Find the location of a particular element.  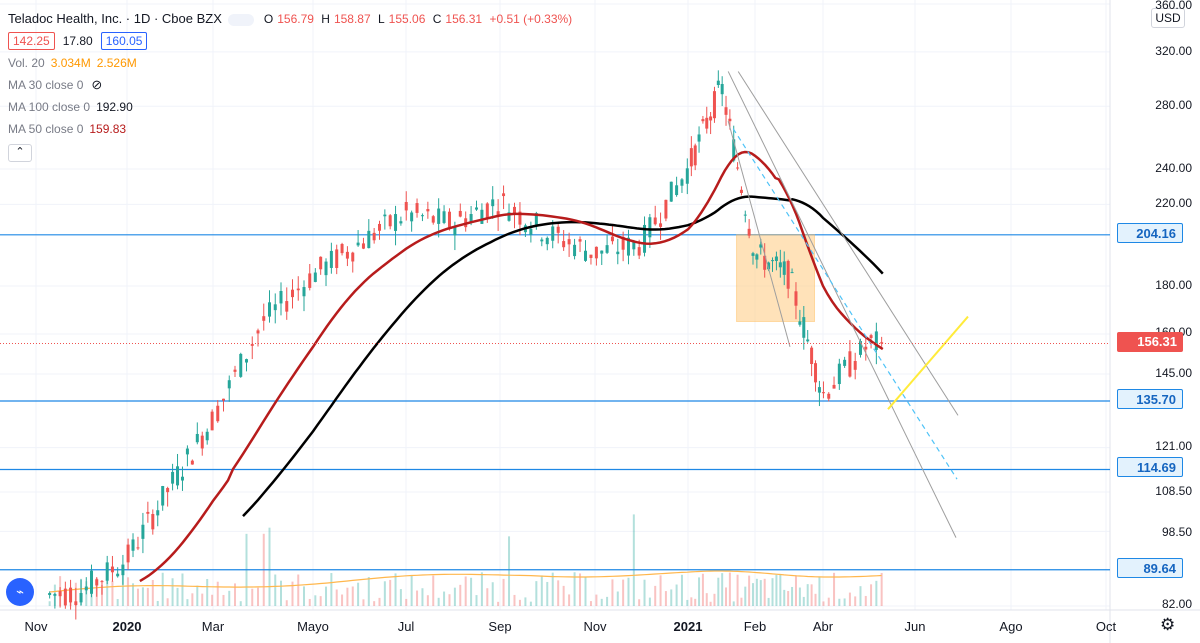

ma100-legend: MA 100 close 0 192.90 is located at coordinates (292, 107).